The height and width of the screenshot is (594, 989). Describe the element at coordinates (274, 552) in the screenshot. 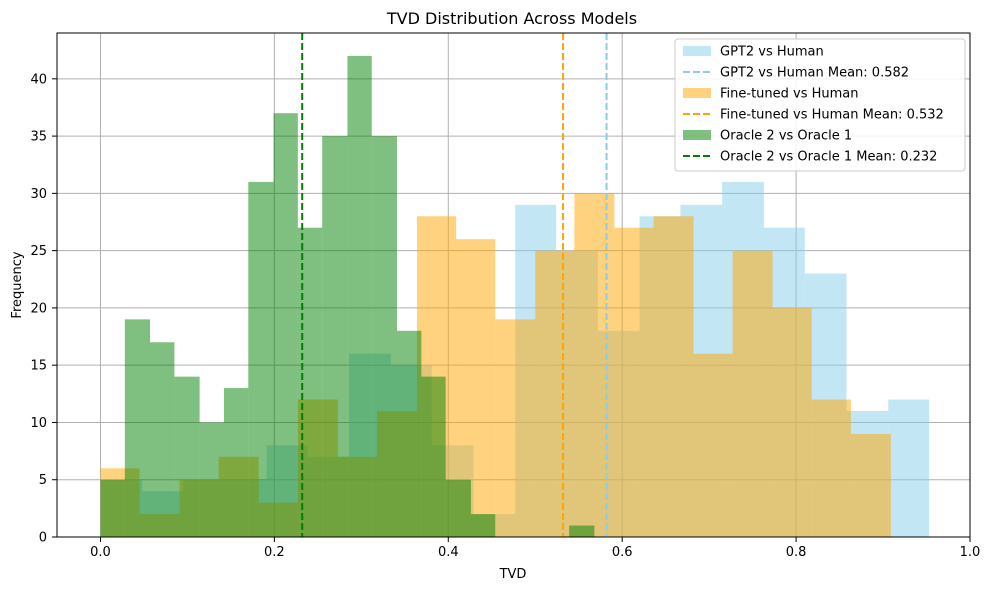

I see `x-tick-label: 0.2` at that location.